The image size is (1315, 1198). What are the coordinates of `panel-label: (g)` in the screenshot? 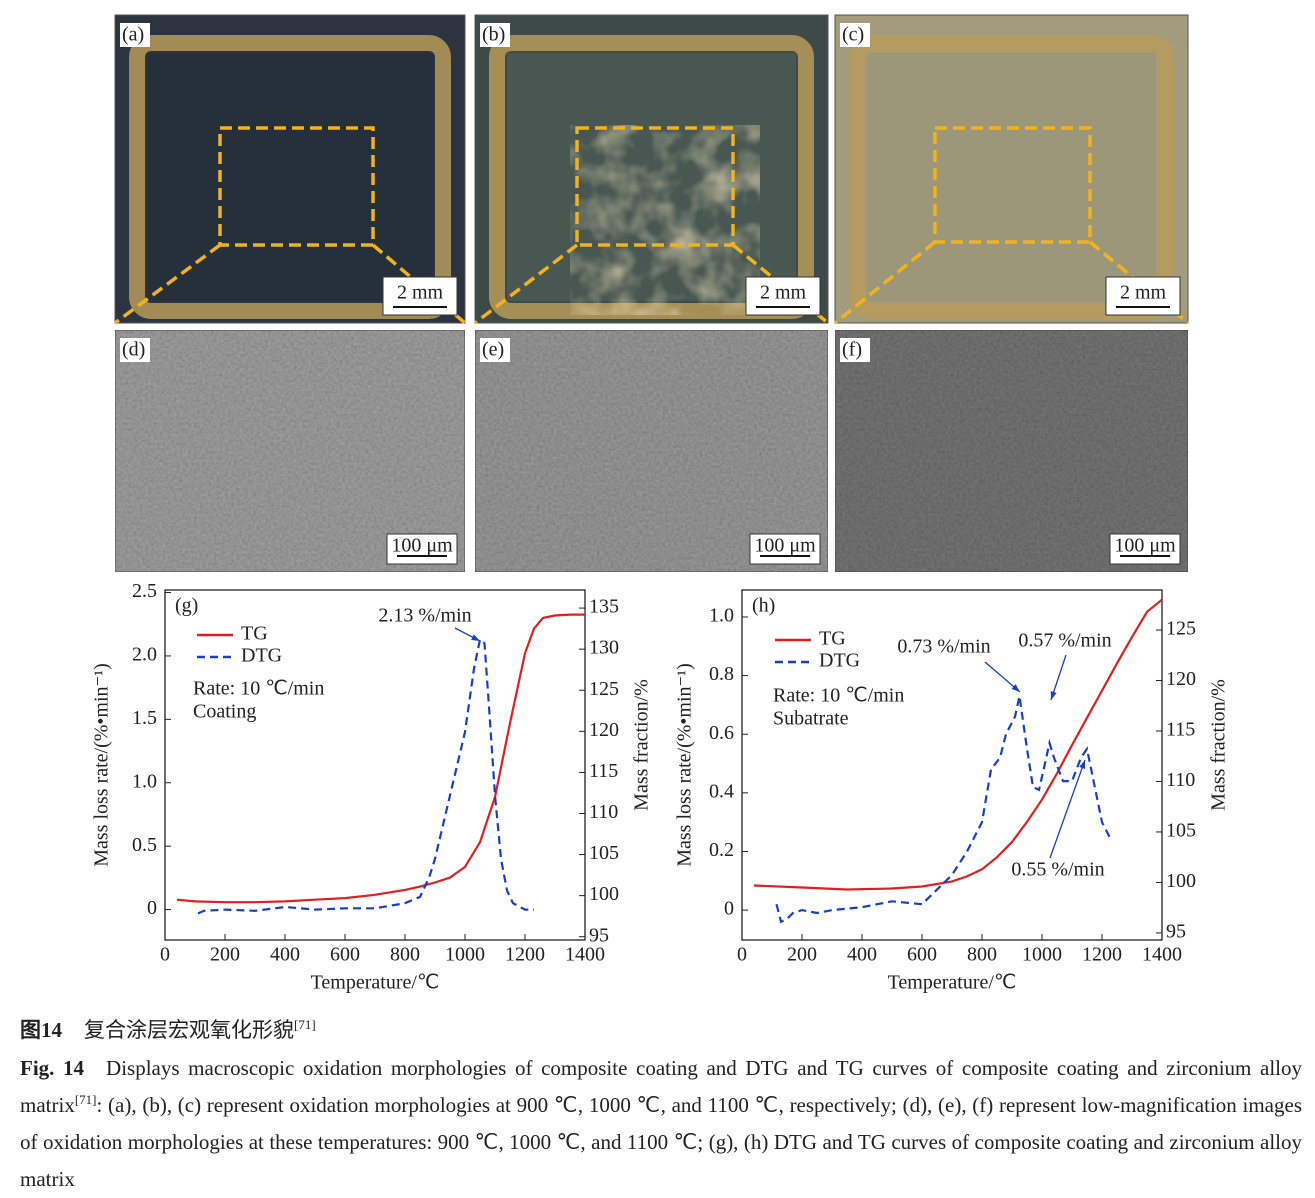 It's located at (186, 606).